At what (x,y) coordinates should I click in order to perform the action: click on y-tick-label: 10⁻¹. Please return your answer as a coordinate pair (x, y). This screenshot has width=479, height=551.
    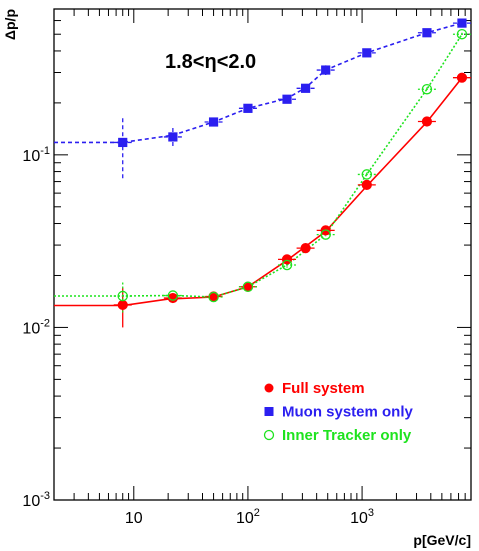
    Looking at the image, I should click on (36, 155).